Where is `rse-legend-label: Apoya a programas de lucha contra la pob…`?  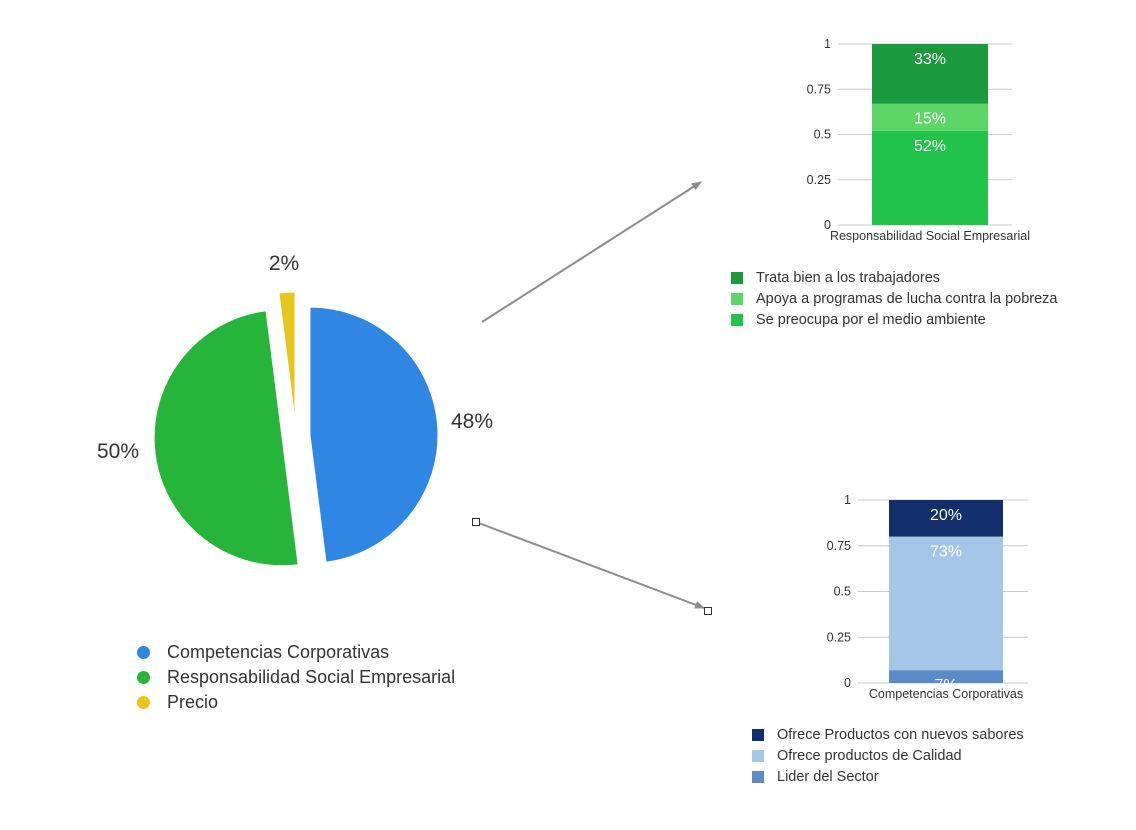 rse-legend-label: Apoya a programas de lucha contra la pob… is located at coordinates (907, 298).